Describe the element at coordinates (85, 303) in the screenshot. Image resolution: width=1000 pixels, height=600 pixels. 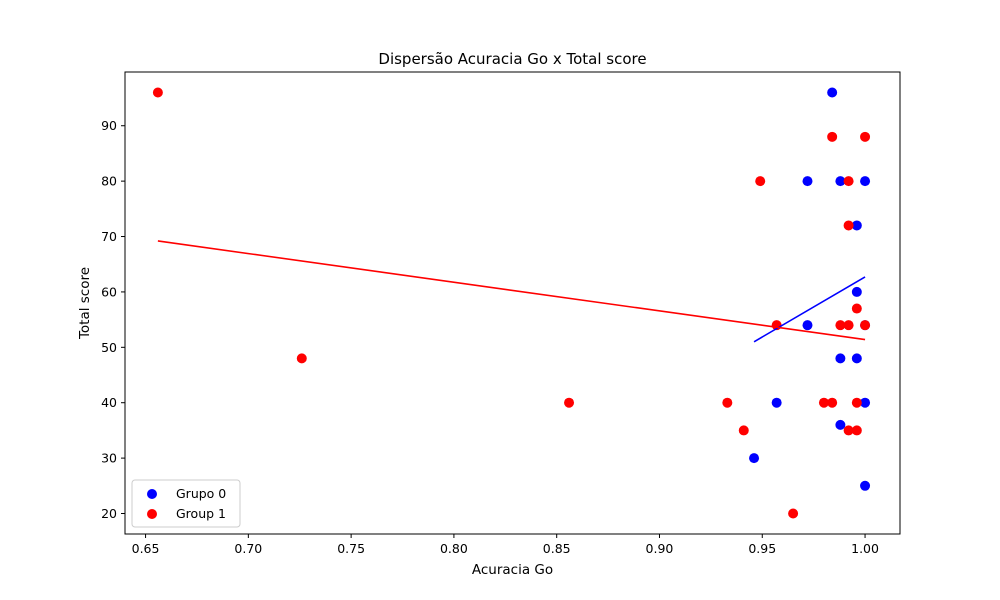
I see `y-axis-label: Total score` at that location.